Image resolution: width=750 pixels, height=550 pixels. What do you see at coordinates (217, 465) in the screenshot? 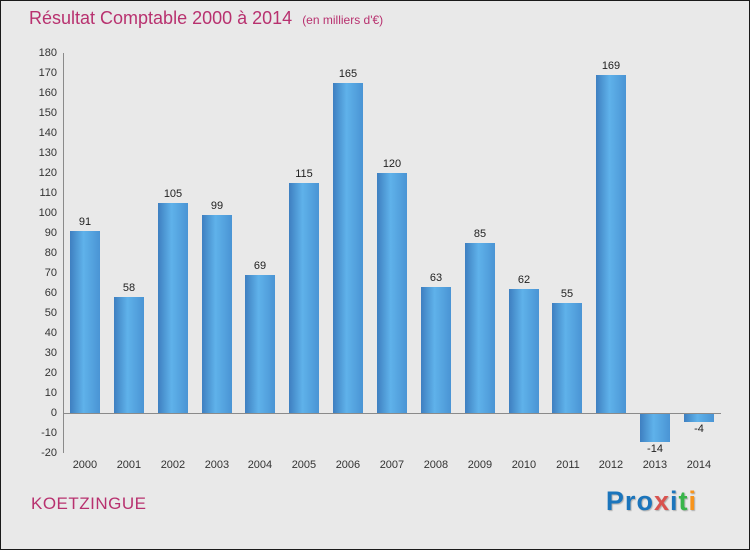
I see `x-tick-label: 2003` at bounding box center [217, 465].